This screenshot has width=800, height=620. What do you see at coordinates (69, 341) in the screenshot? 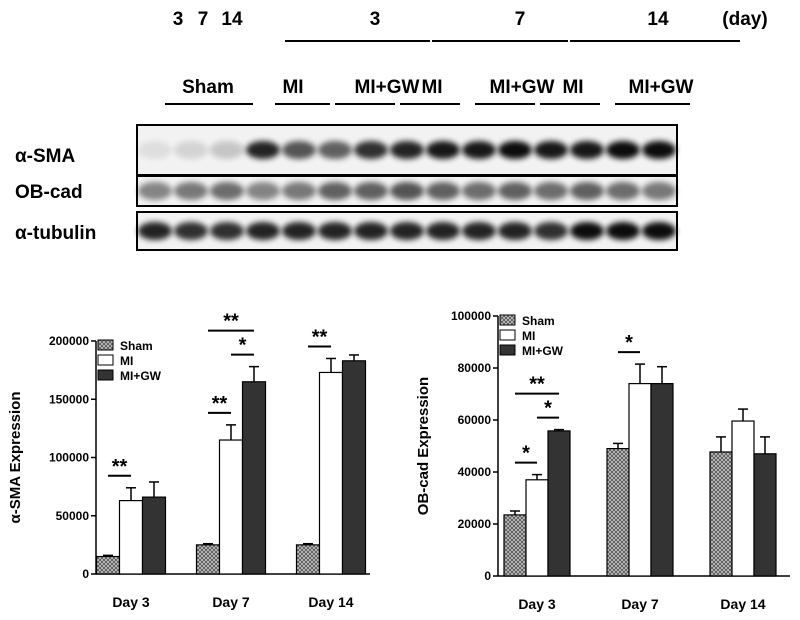
I see `y-tick-label: 200000` at bounding box center [69, 341].